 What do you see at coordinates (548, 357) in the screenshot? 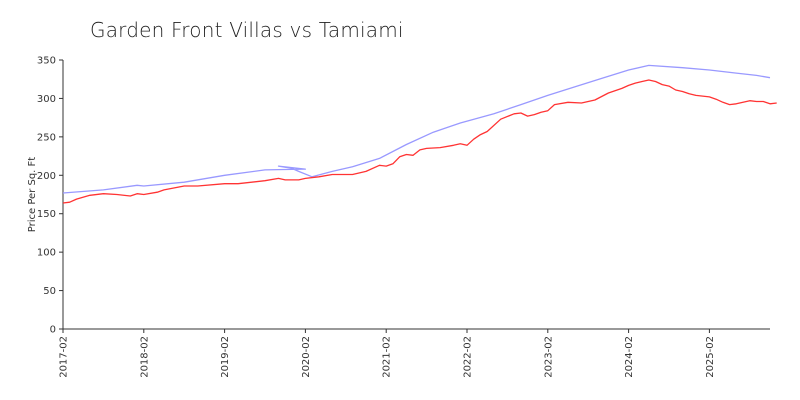
I see `x-tick-label: 2023-02` at bounding box center [548, 357].